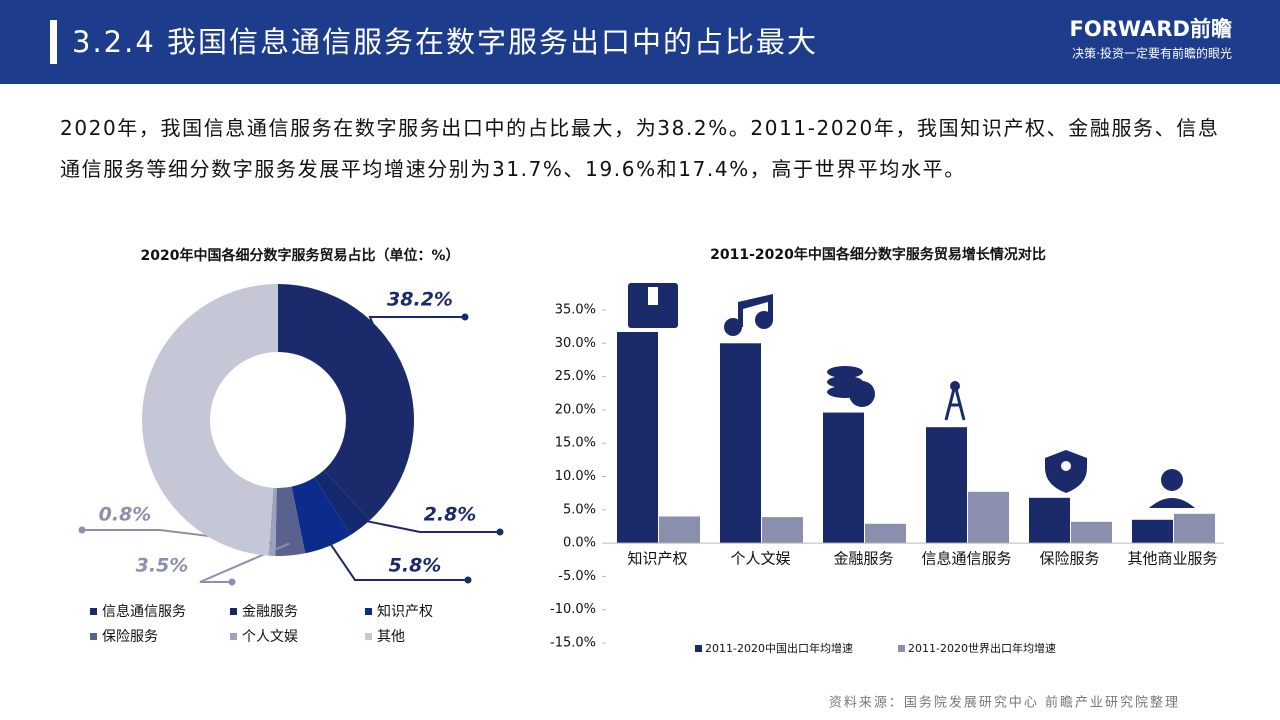 This screenshot has width=1280, height=720. Describe the element at coordinates (1066, 466) in the screenshot. I see `icon-shield-person` at that location.